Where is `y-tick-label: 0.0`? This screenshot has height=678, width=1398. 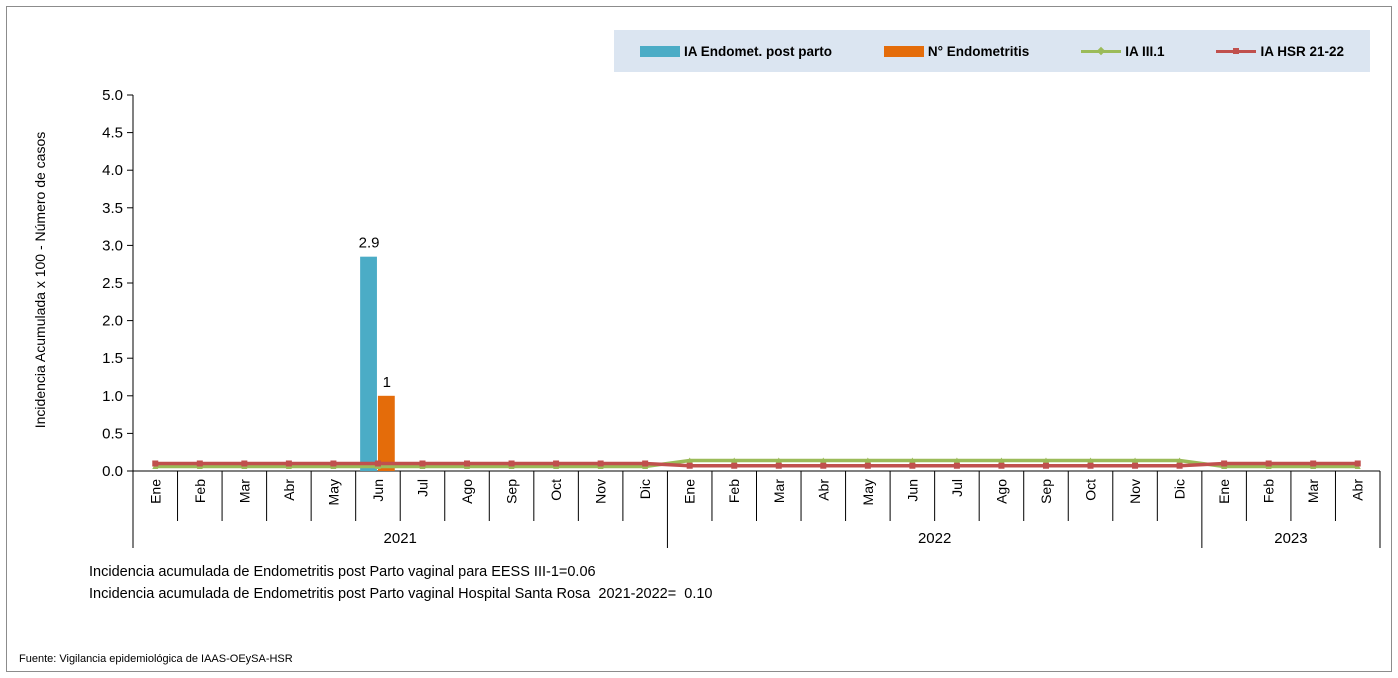 y-tick-label: 0.0 is located at coordinates (112, 471).